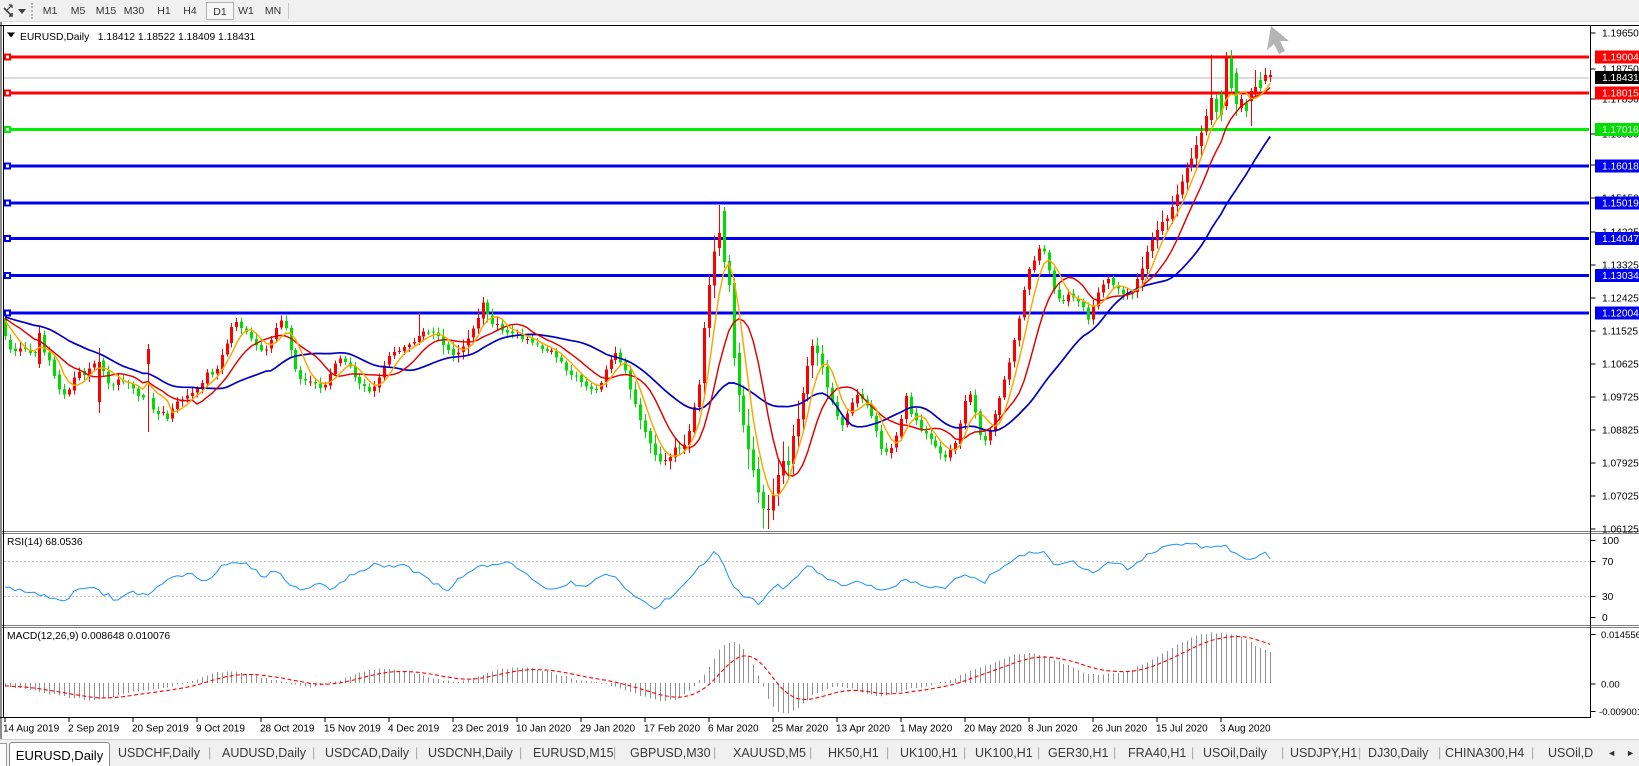 The image size is (1639, 766). I want to click on svg-text: -0.009001, so click(1619, 712).